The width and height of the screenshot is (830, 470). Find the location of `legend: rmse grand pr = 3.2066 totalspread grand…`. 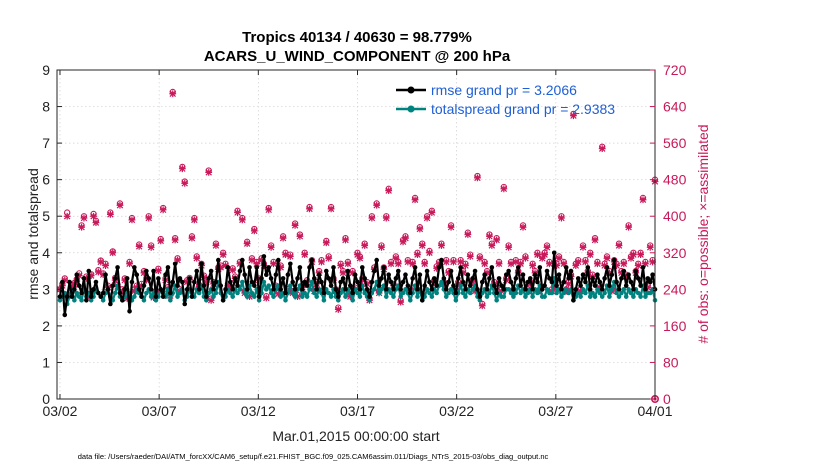

legend: rmse grand pr = 3.2066 totalspread grand… is located at coordinates (505, 99).